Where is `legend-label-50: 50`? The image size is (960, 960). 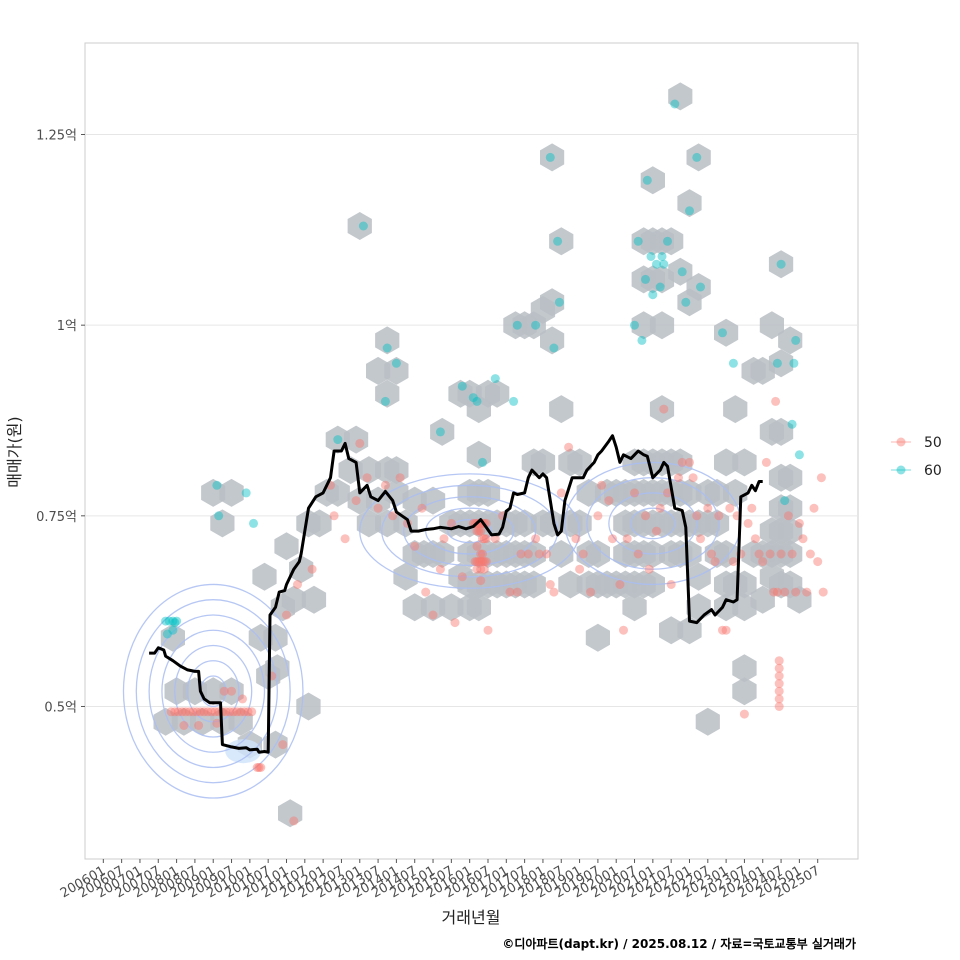 legend-label-50: 50 is located at coordinates (933, 443).